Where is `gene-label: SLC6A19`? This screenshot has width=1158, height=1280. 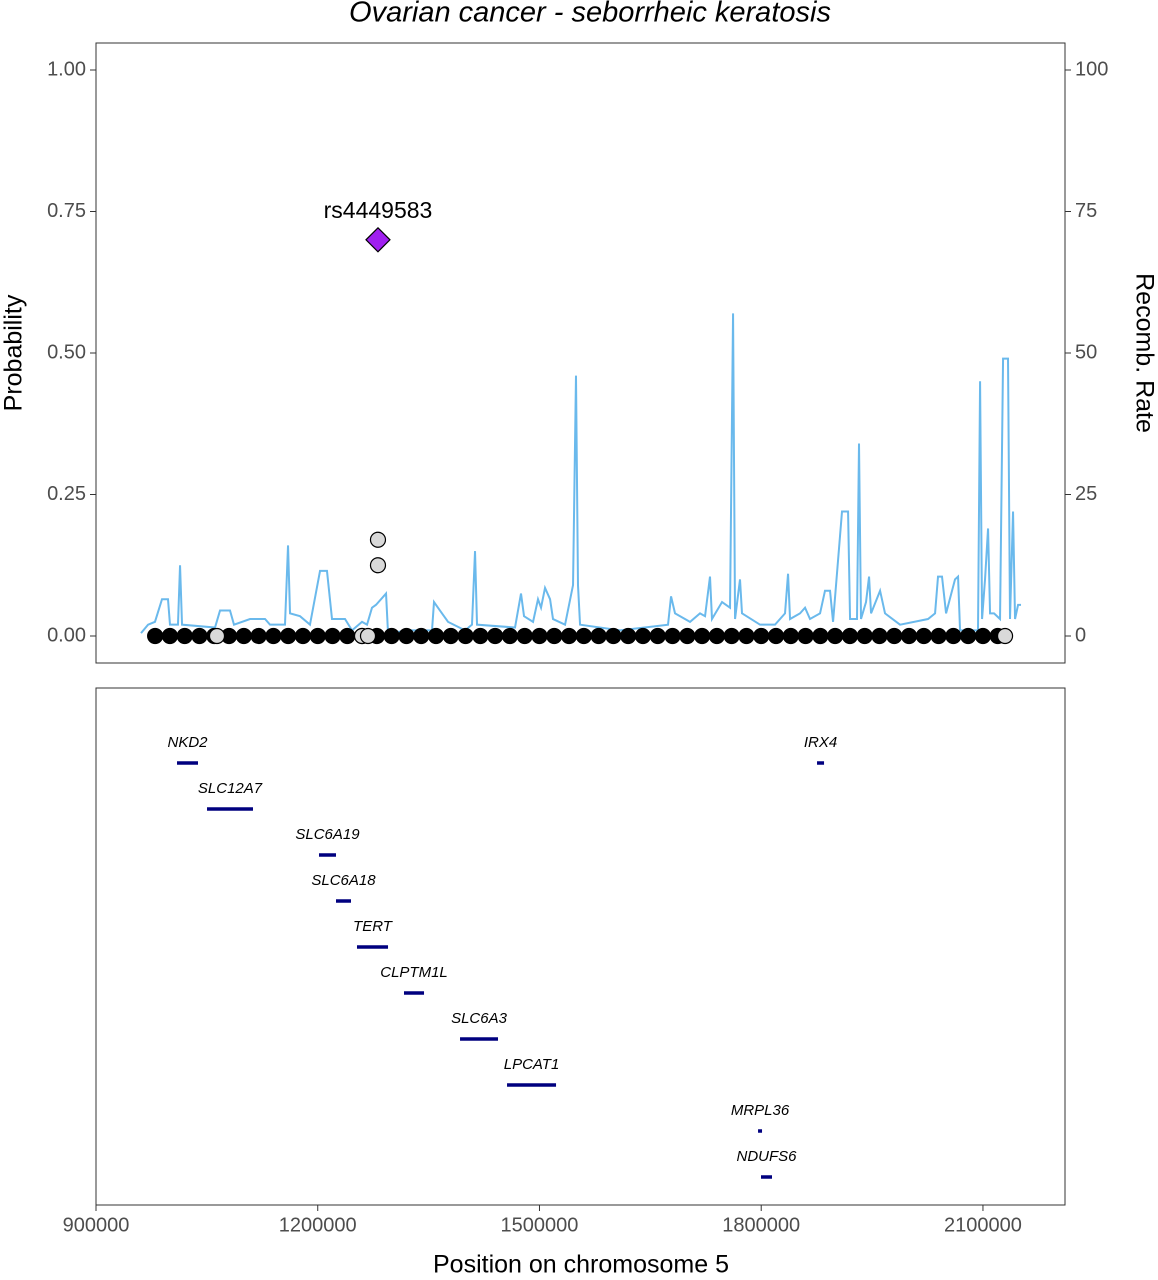 gene-label: SLC6A19 is located at coordinates (327, 834).